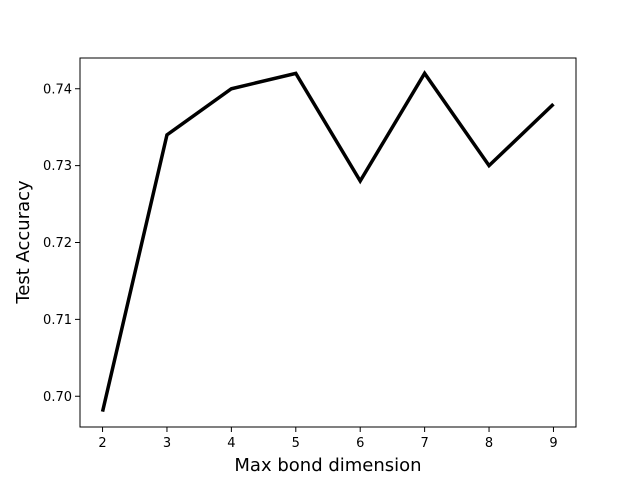  I want to click on y-tick-label: 0.72, so click(57, 243).